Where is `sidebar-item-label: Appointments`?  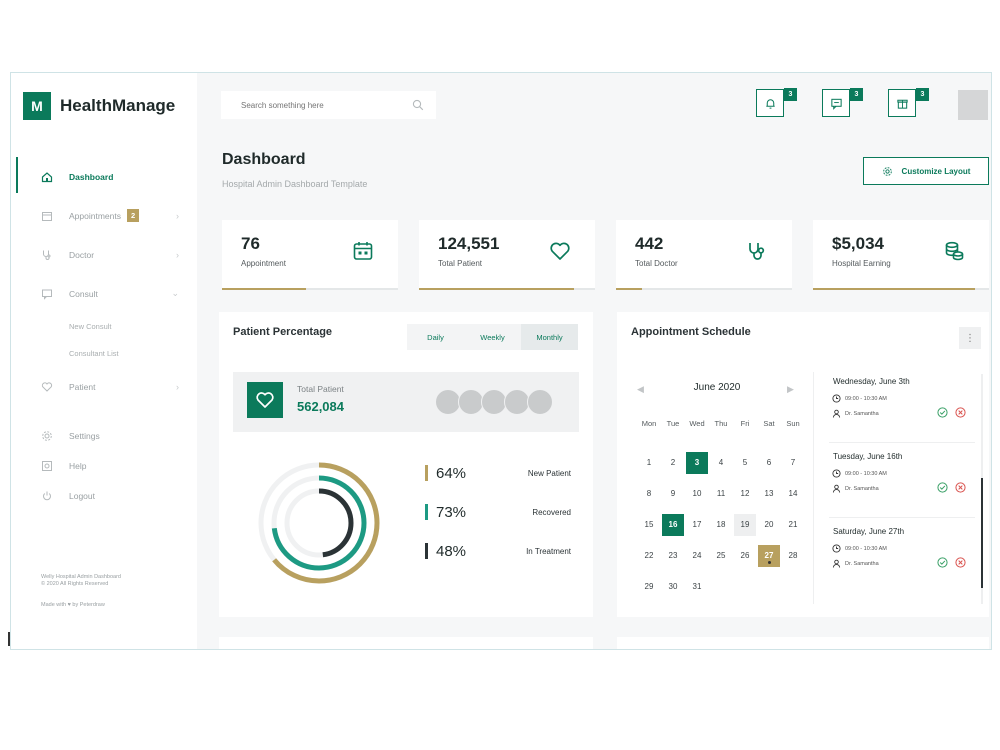
sidebar-item-label: Appointments is located at coordinates (95, 215).